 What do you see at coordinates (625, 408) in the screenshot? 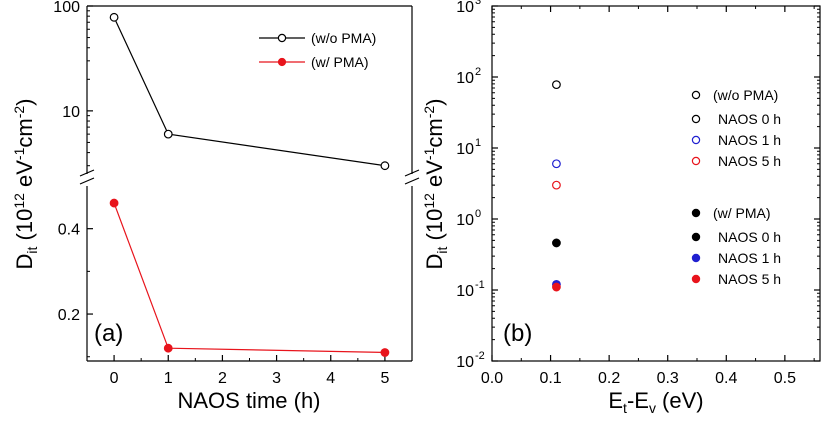
I see `xlabel-sub1: t` at bounding box center [625, 408].